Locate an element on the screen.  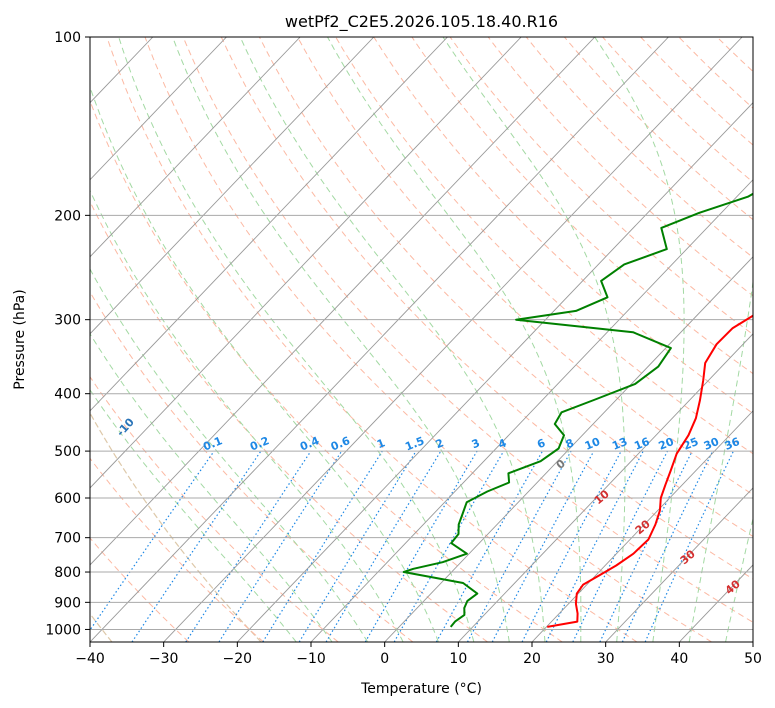
mixing-ratio-label: 36 is located at coordinates (732, 444).